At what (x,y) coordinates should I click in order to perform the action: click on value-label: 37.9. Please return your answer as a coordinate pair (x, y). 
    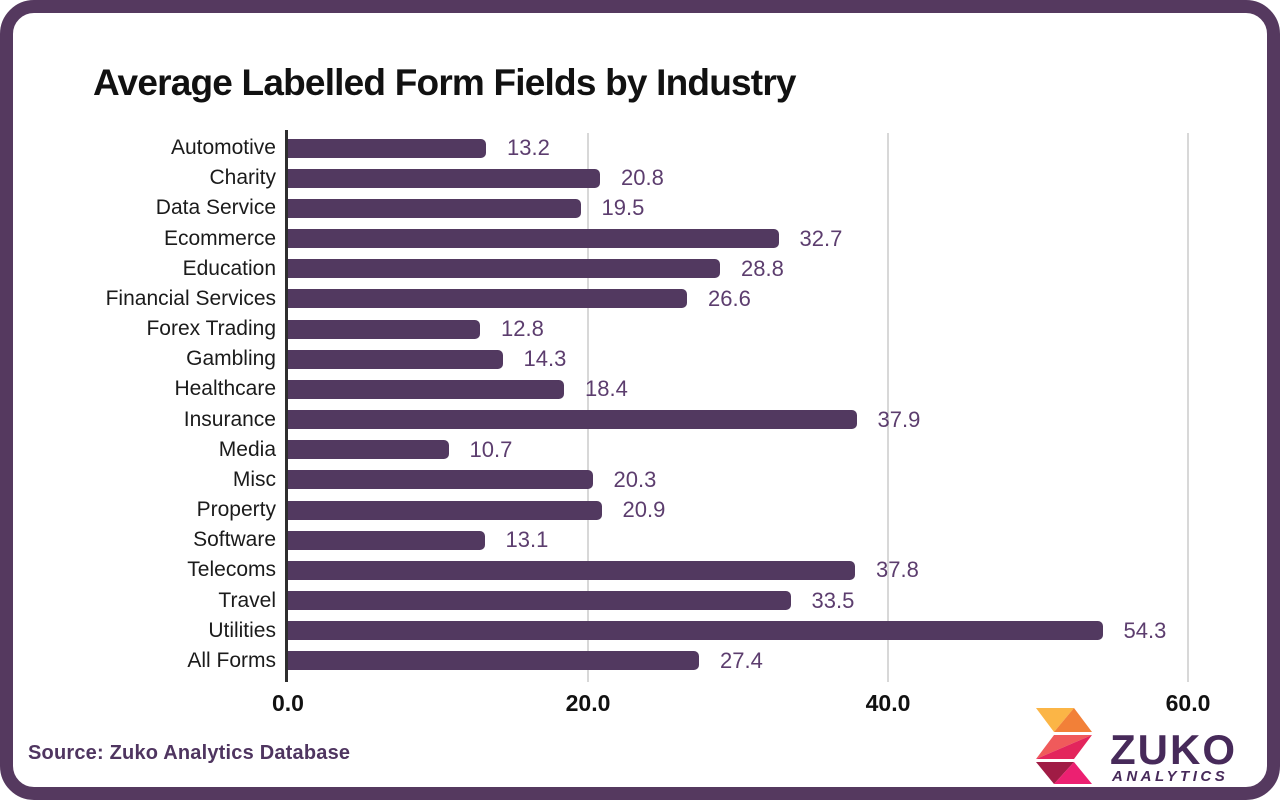
    Looking at the image, I should click on (899, 419).